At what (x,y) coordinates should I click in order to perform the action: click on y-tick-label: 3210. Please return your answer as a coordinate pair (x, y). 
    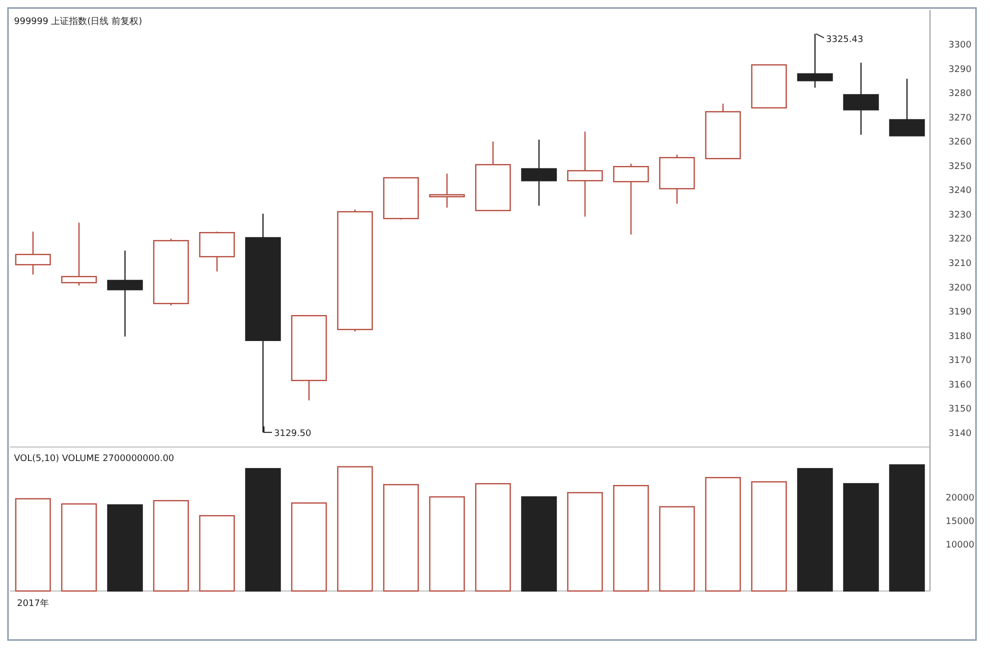
    Looking at the image, I should click on (960, 263).